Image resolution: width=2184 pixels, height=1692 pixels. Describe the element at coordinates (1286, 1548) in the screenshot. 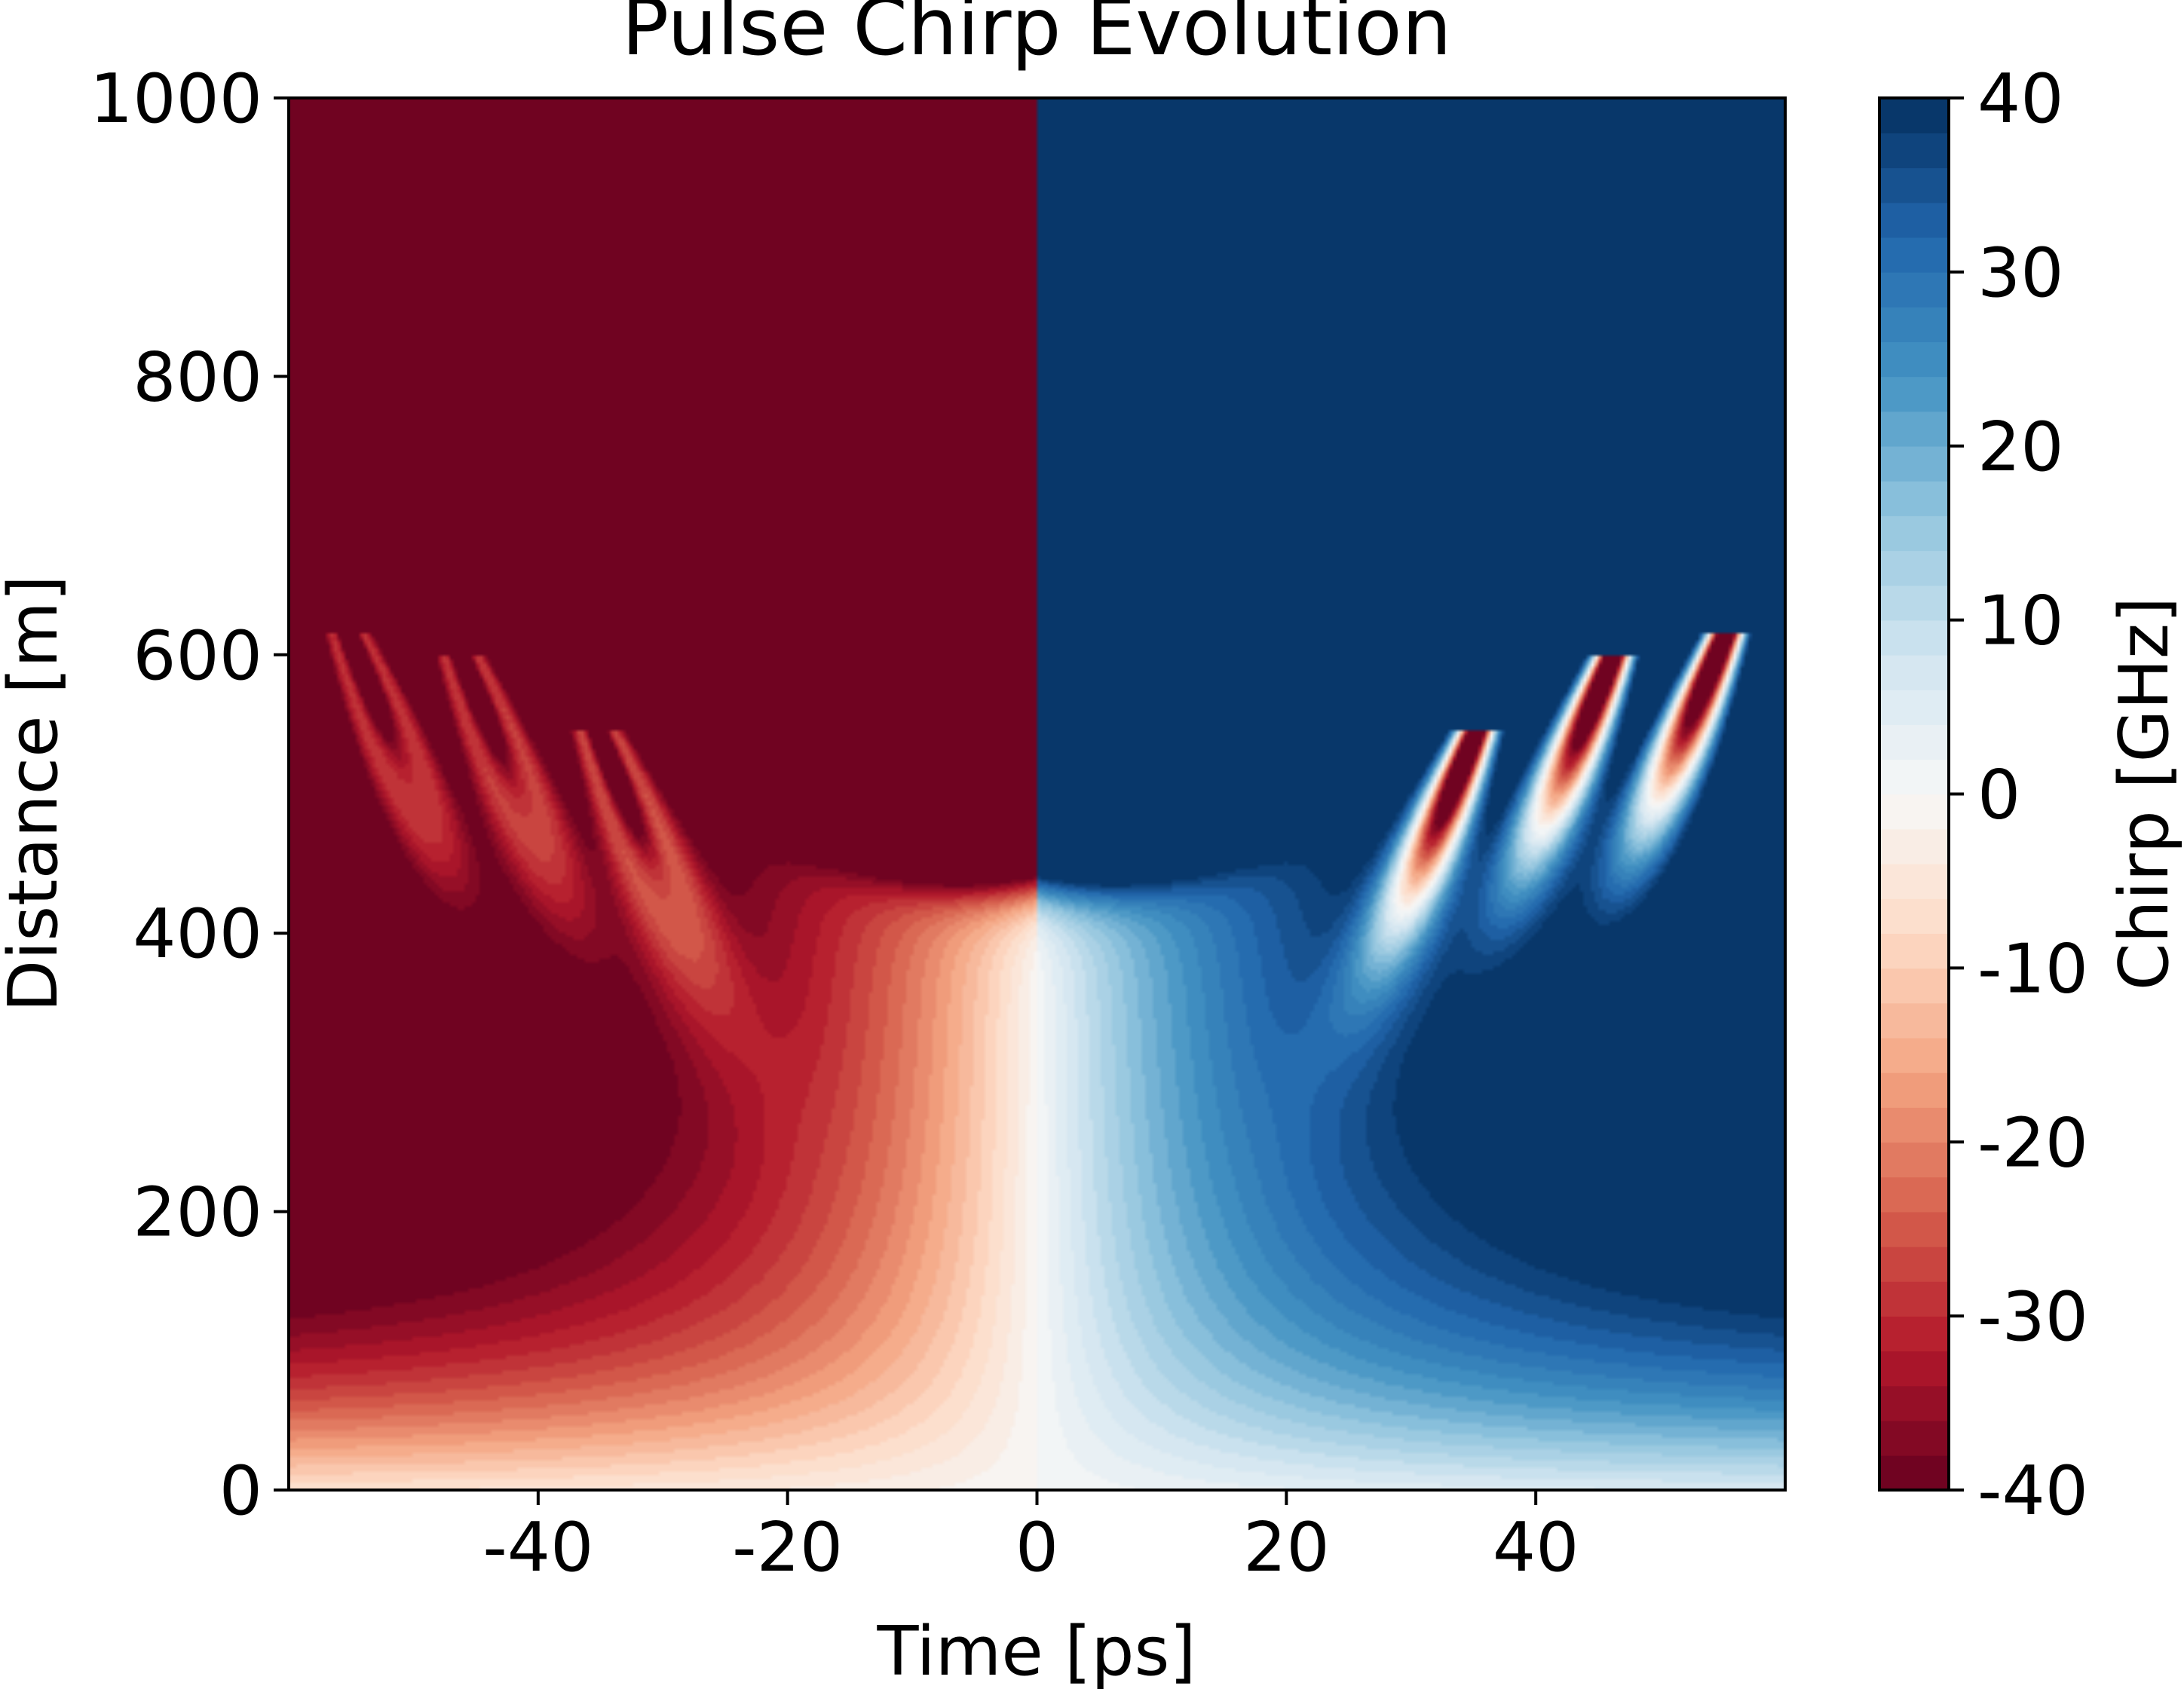

I see `x-tick-label: 20` at that location.